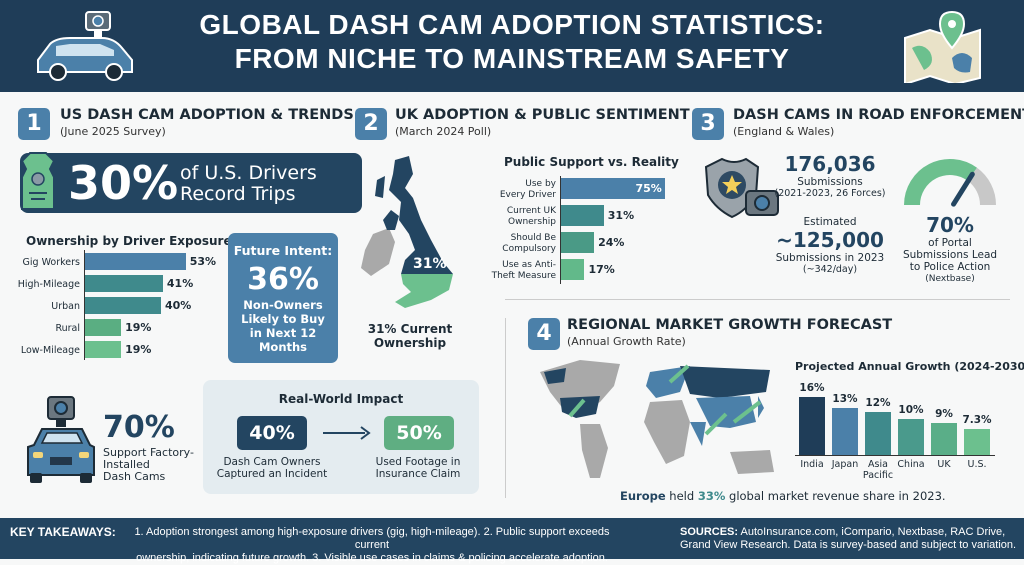  I want to click on section-subtitle: (England & Wales), so click(784, 131).